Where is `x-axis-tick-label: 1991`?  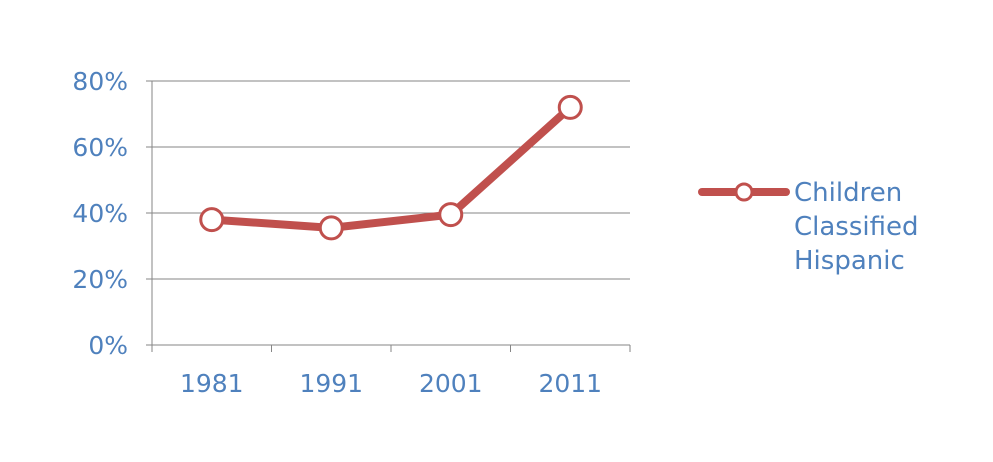 x-axis-tick-label: 1991 is located at coordinates (331, 383).